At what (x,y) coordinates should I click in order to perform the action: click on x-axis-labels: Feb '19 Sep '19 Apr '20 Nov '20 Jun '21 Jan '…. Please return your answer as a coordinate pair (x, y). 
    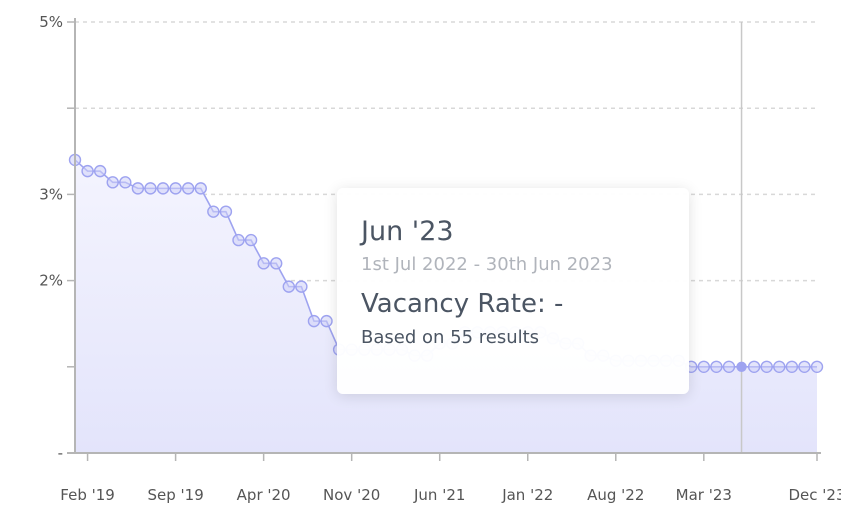
    Looking at the image, I should click on (450, 495).